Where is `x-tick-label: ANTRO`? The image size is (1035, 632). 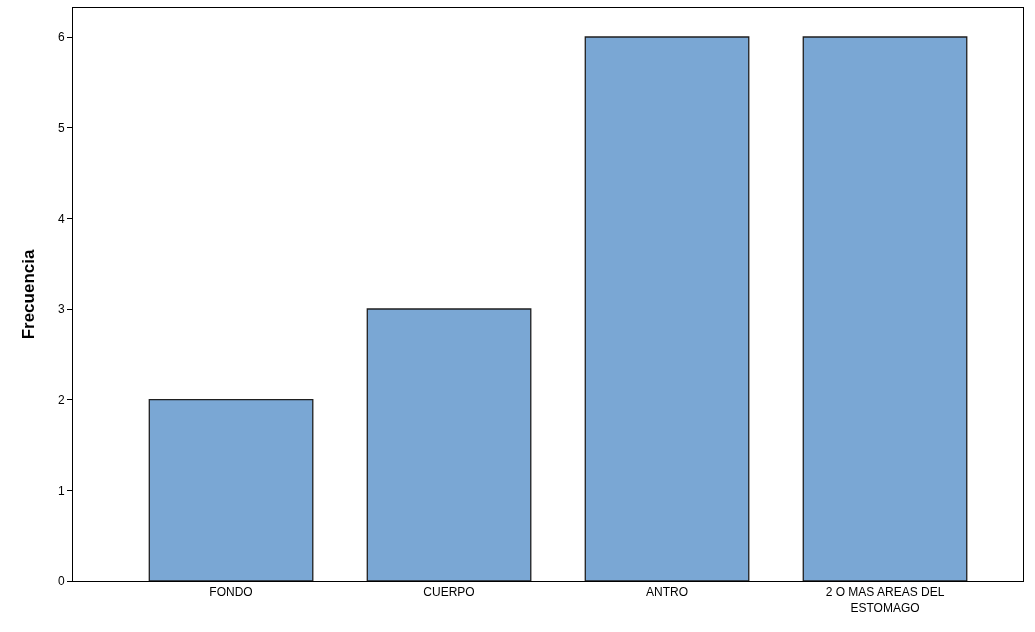
x-tick-label: ANTRO is located at coordinates (667, 592).